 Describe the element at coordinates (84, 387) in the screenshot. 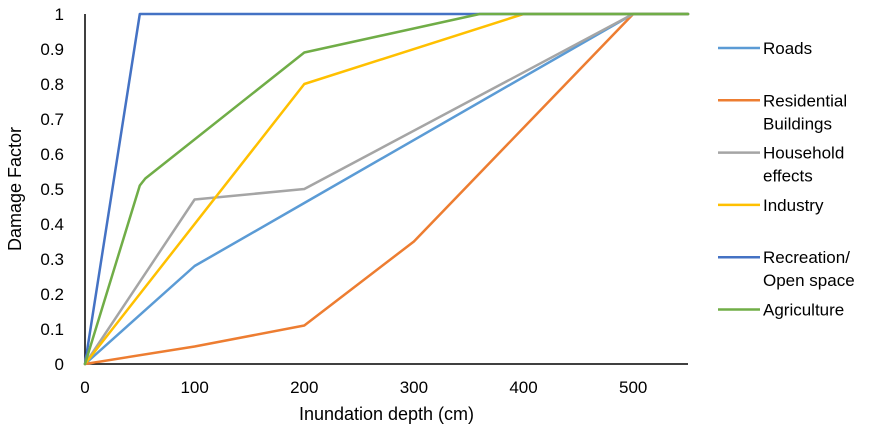

I see `x-tick-label: 0` at that location.